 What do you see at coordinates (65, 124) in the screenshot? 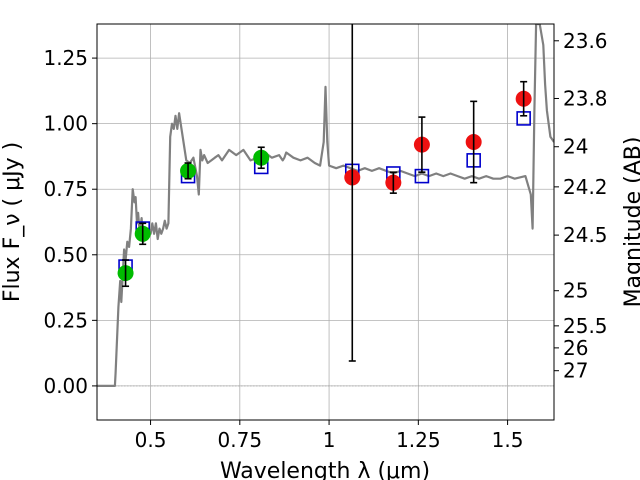
I see `y-tick-label: 1.00` at bounding box center [65, 124].